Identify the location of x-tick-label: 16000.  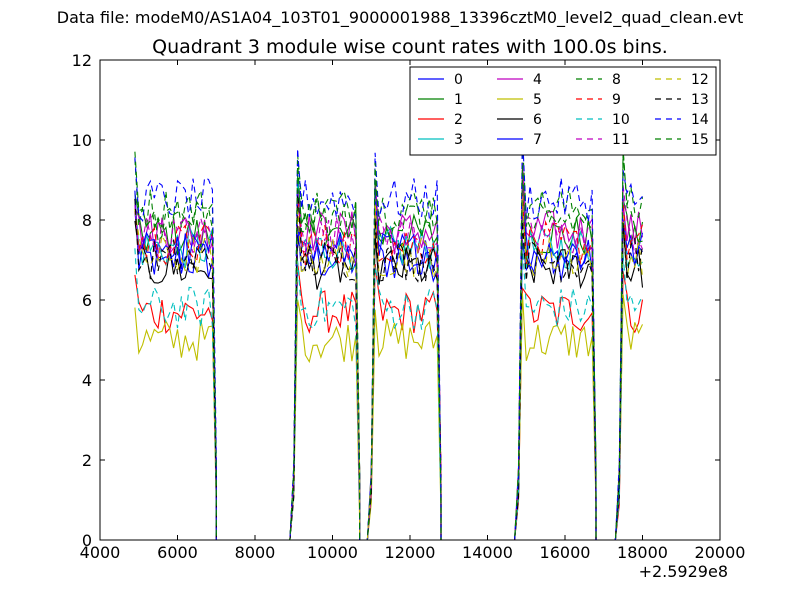
(565, 552).